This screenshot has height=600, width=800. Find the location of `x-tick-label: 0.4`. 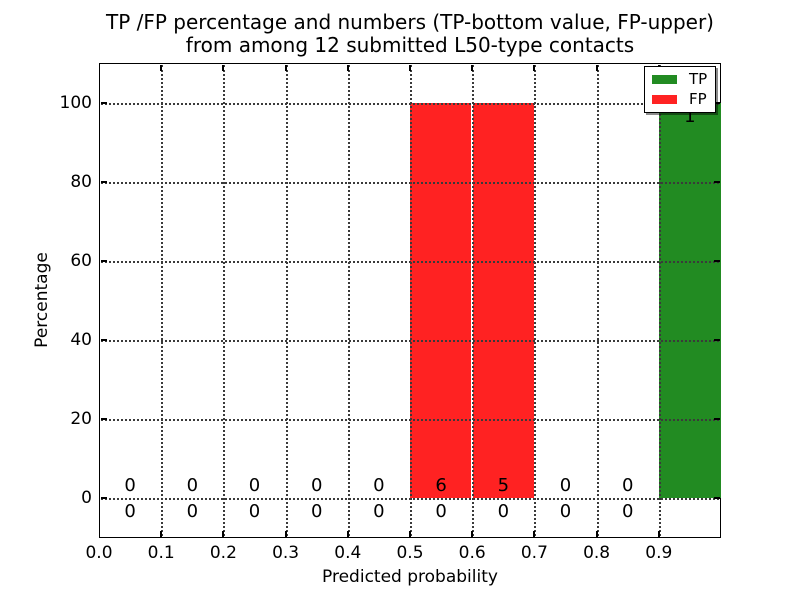

x-tick-label: 0.4 is located at coordinates (348, 553).